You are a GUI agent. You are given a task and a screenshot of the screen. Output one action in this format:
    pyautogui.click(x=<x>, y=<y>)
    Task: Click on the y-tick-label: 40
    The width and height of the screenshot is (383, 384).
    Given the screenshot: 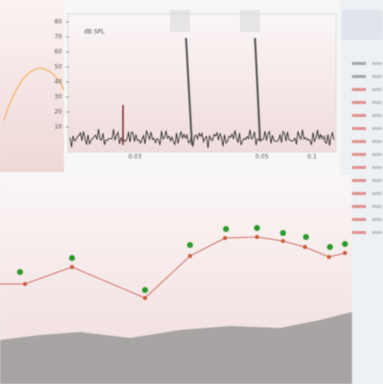 What is the action you would take?
    pyautogui.click(x=58, y=82)
    